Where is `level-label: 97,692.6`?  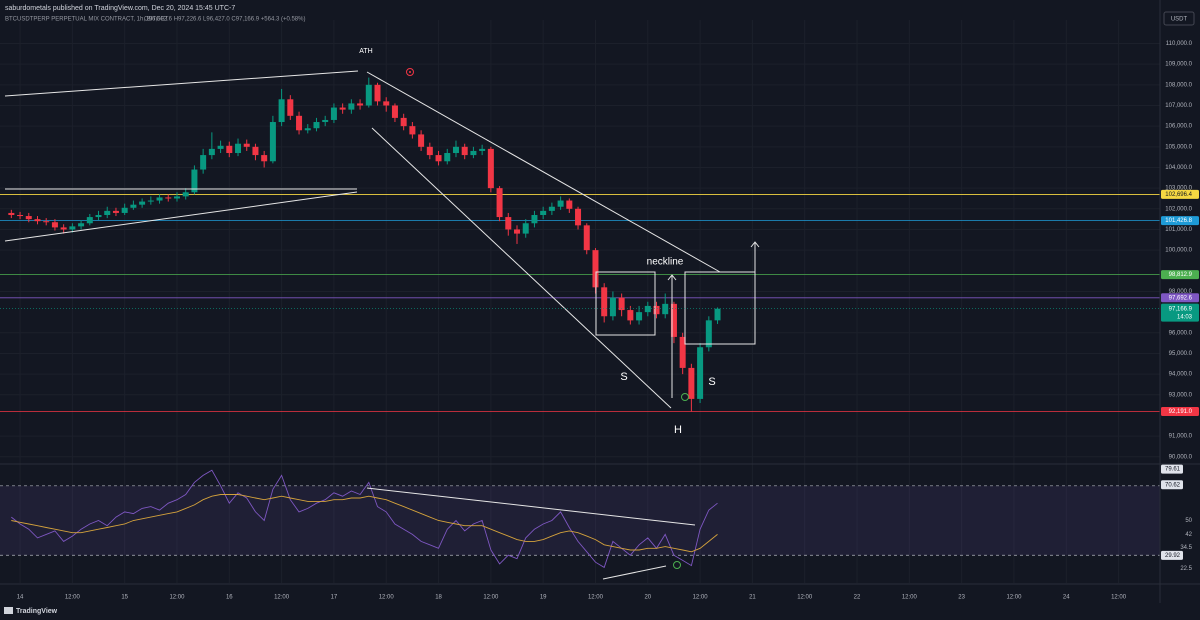 level-label: 97,692.6 is located at coordinates (1181, 298).